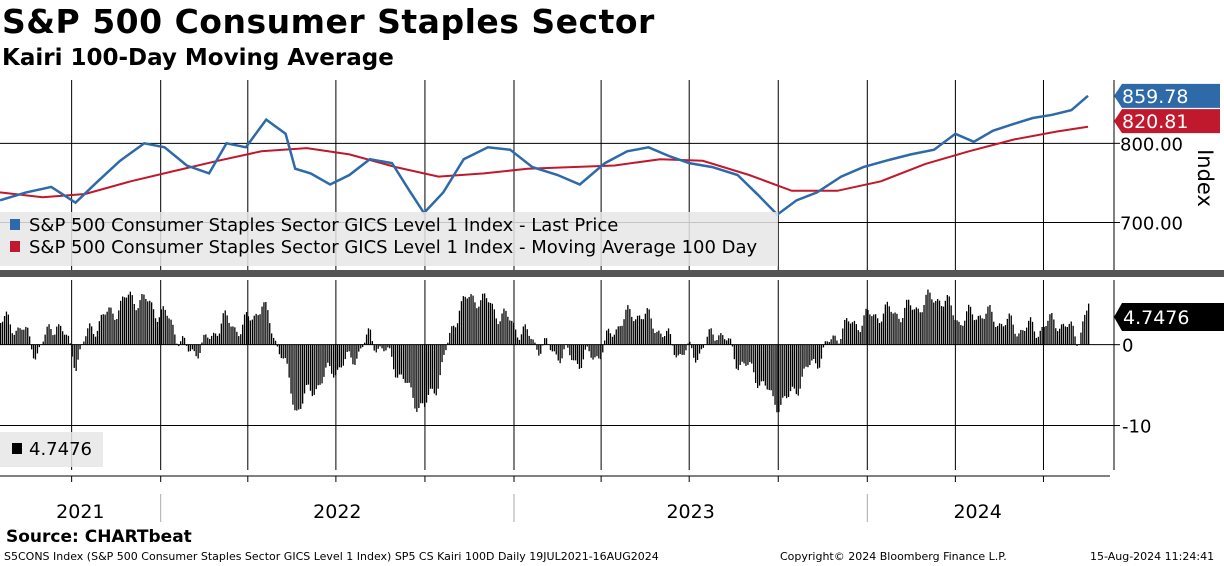  I want to click on last-price-badge-text: 859.78, so click(1155, 97).